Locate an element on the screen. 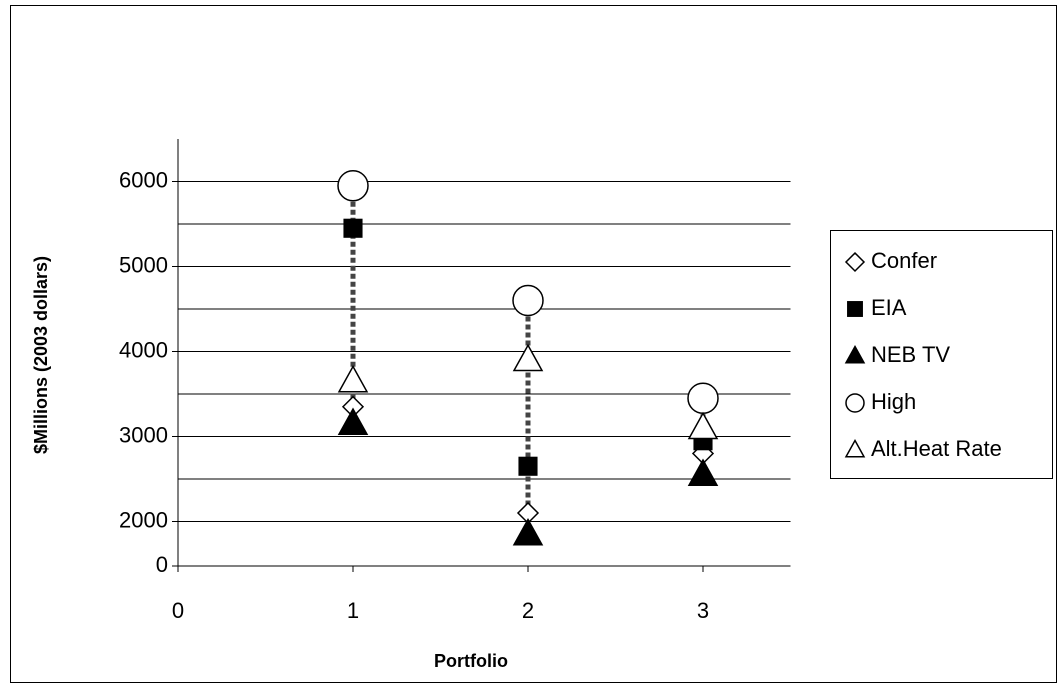 This screenshot has width=1063, height=689. y-tick-label: 5000 is located at coordinates (143, 264).